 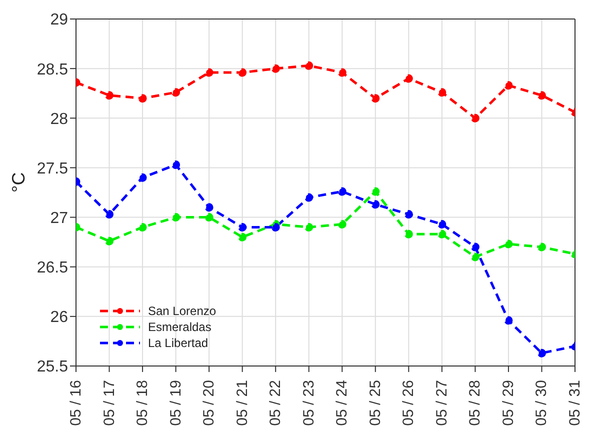 What do you see at coordinates (143, 403) in the screenshot?
I see `x-tick-label: 05 / 18` at bounding box center [143, 403].